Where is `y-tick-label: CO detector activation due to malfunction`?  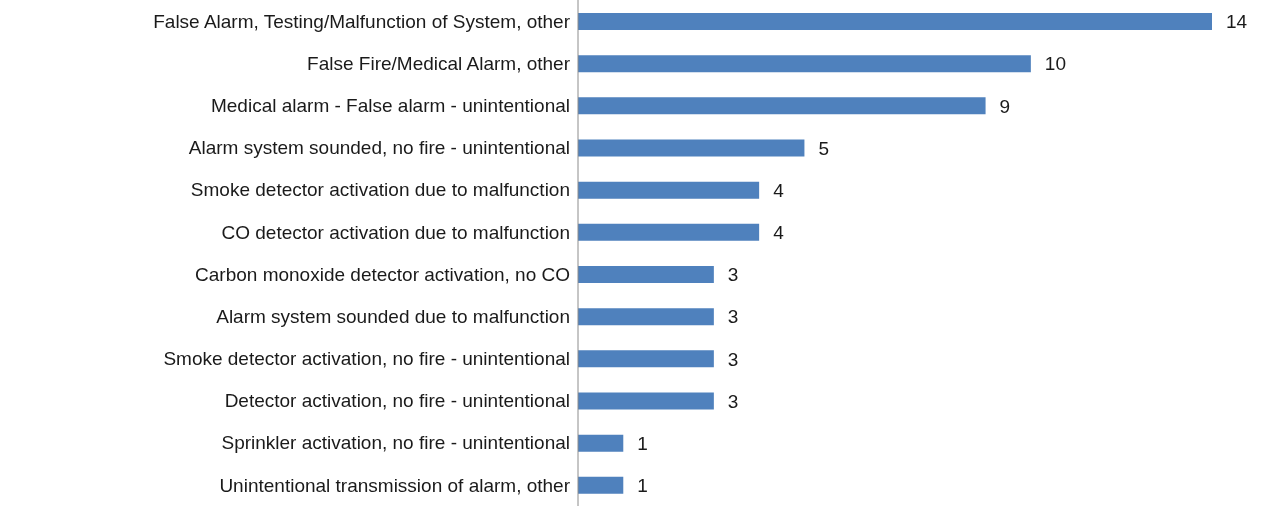
y-tick-label: CO detector activation due to malfunction is located at coordinates (395, 232).